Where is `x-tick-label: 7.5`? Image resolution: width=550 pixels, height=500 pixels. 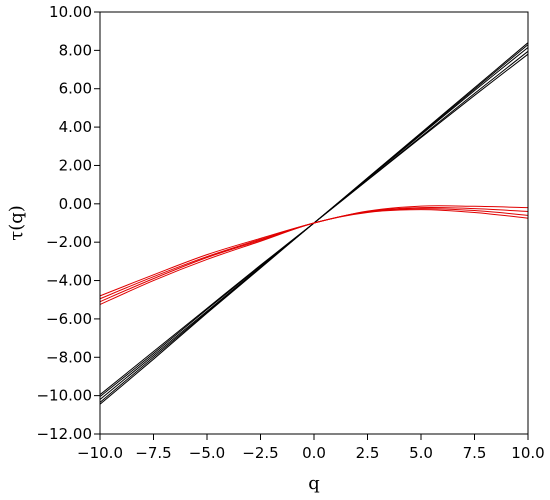
x-tick-label: 7.5 is located at coordinates (475, 453).